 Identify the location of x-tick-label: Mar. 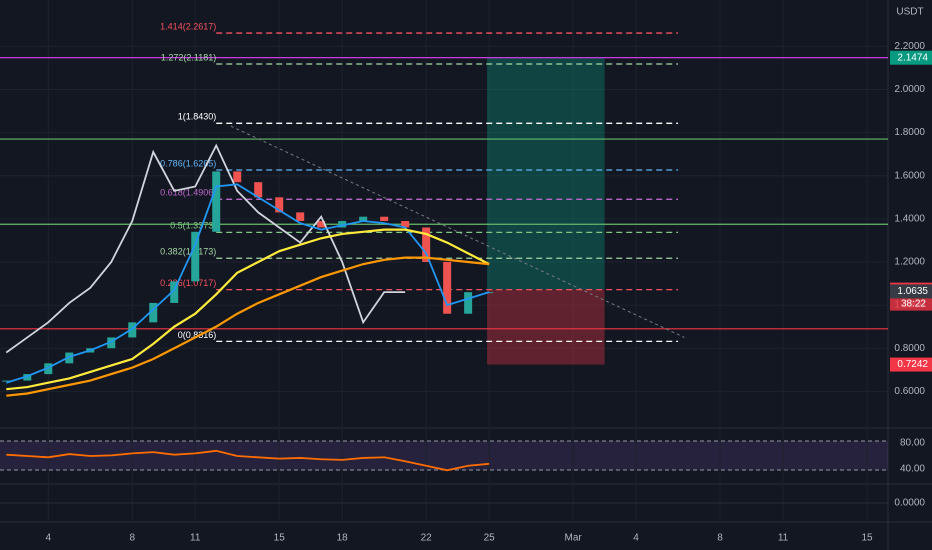
(573, 538).